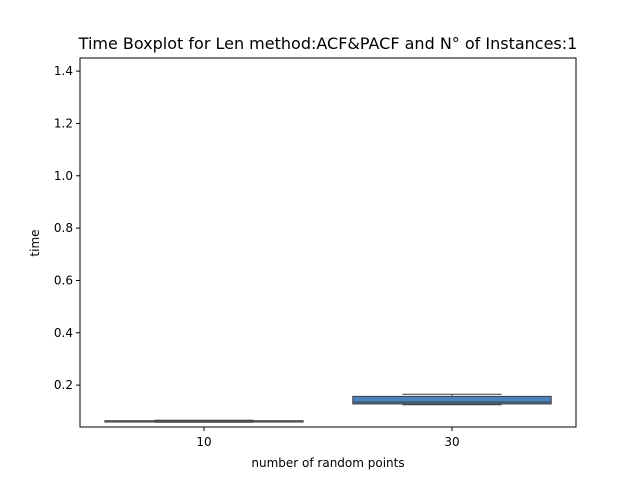  What do you see at coordinates (63, 176) in the screenshot?
I see `y-tick-label: 1.0` at bounding box center [63, 176].